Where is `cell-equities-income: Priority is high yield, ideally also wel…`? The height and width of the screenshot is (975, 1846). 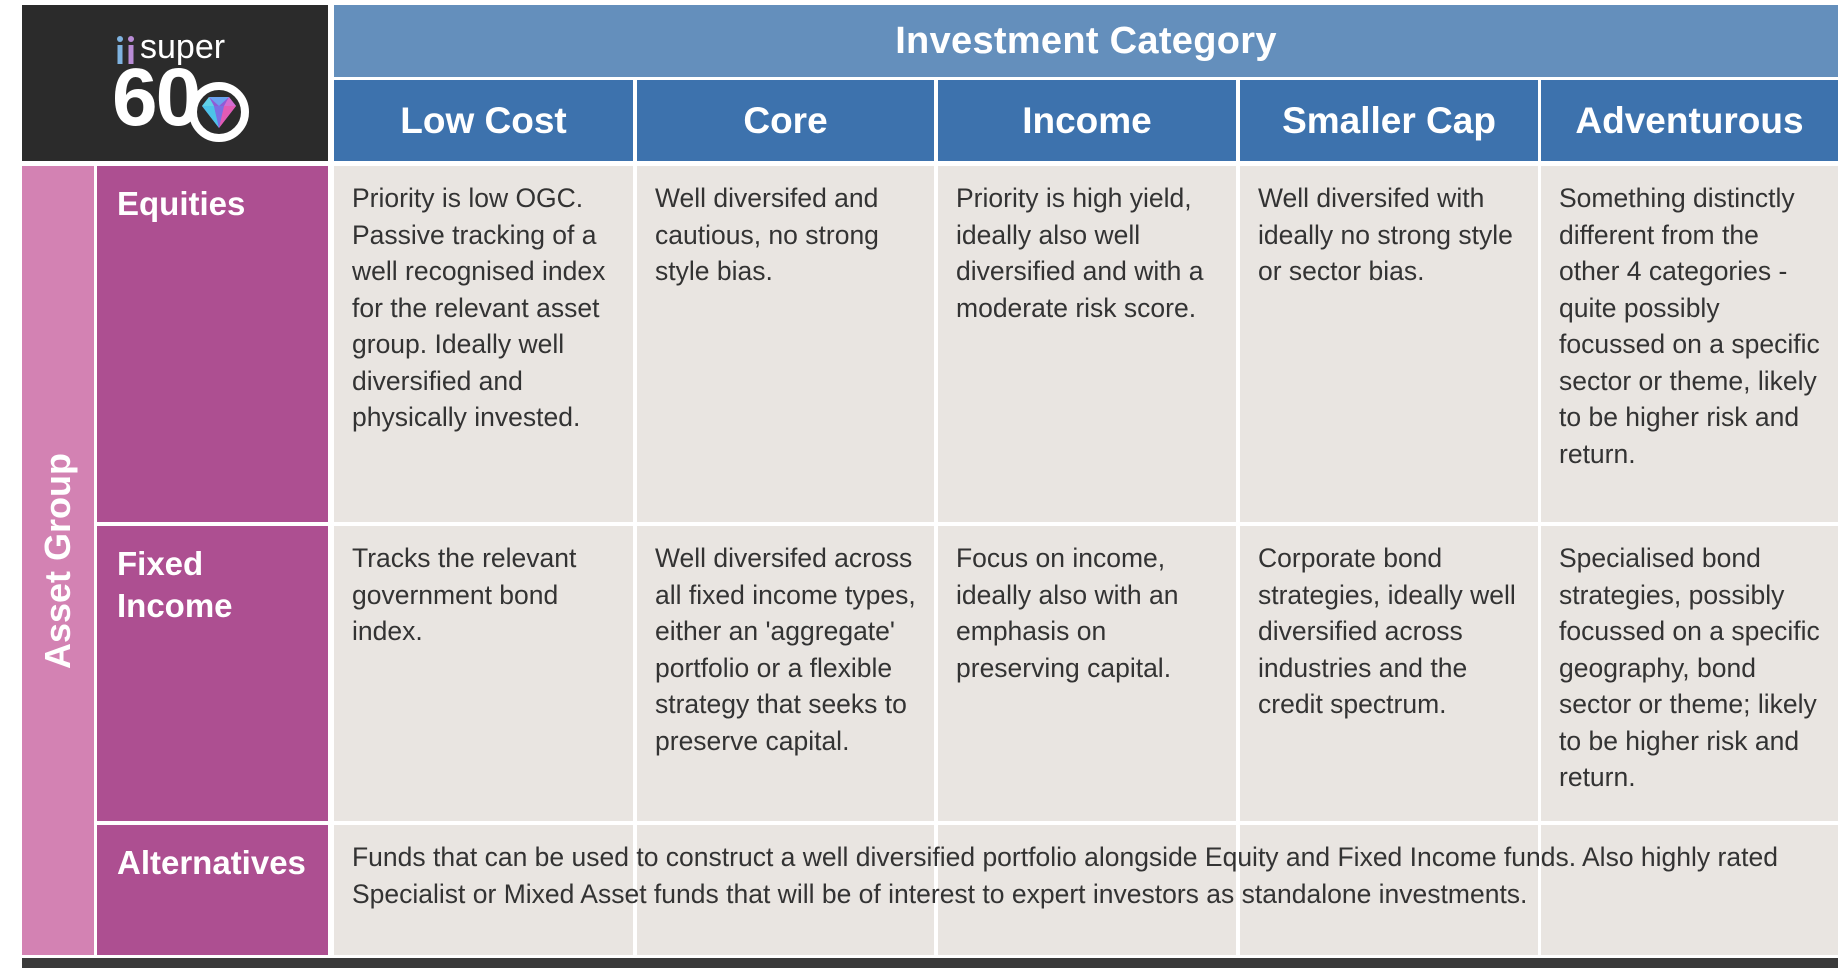
cell-equities-income: Priority is high yield, ideally also wel… is located at coordinates (1087, 344).